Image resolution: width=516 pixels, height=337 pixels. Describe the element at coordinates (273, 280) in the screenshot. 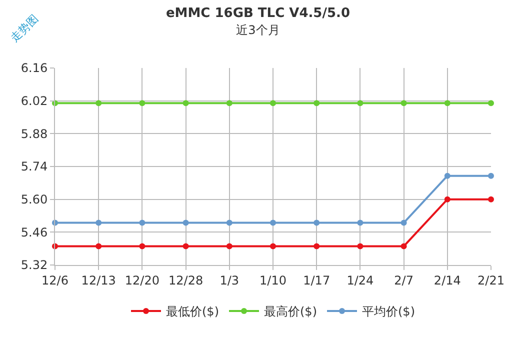

I see `x-tick-label: 1/10` at that location.